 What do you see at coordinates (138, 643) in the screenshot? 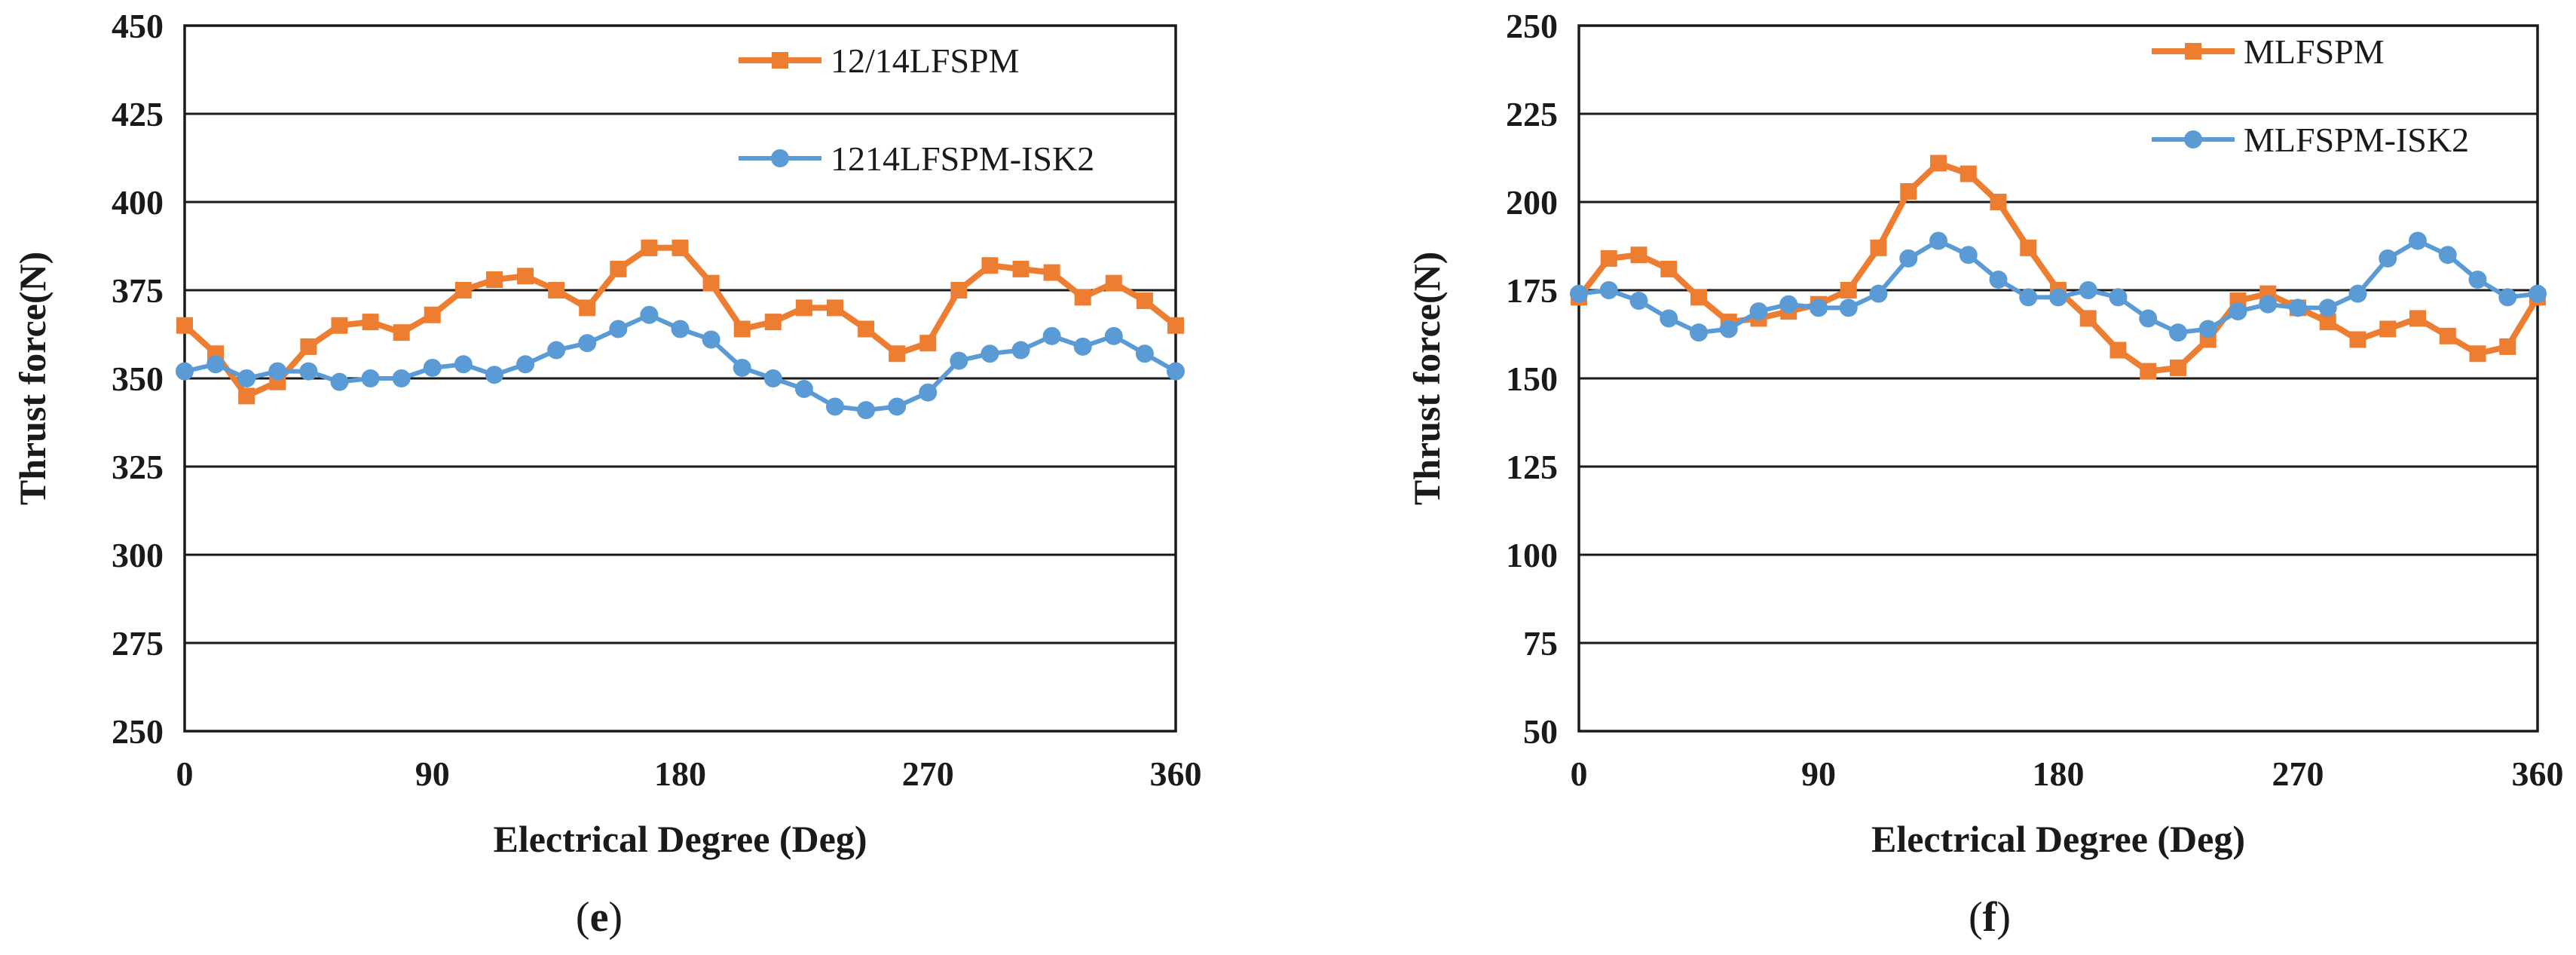
I see `y-tick-label: 275` at bounding box center [138, 643].